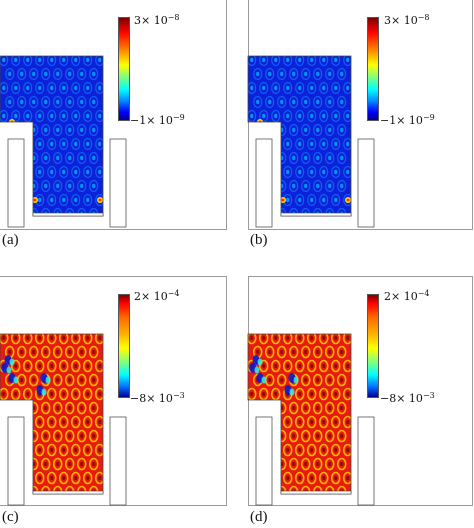  What do you see at coordinates (264, 461) in the screenshot?
I see `left-post` at bounding box center [264, 461].